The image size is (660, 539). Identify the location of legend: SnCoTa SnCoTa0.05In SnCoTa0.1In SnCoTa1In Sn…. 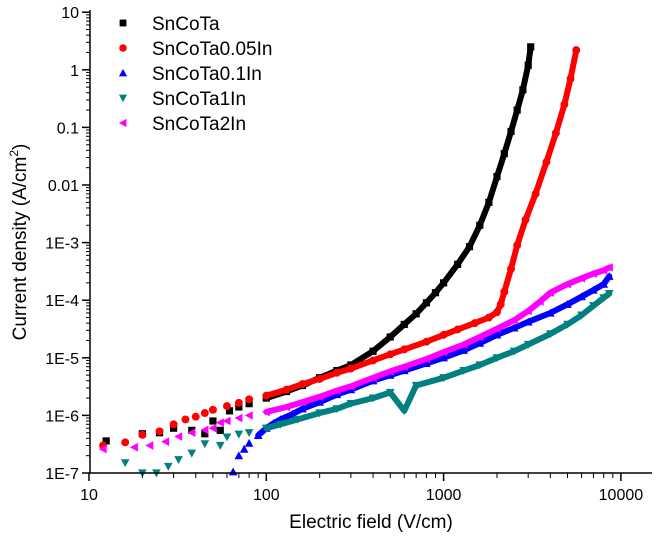
(195, 74).